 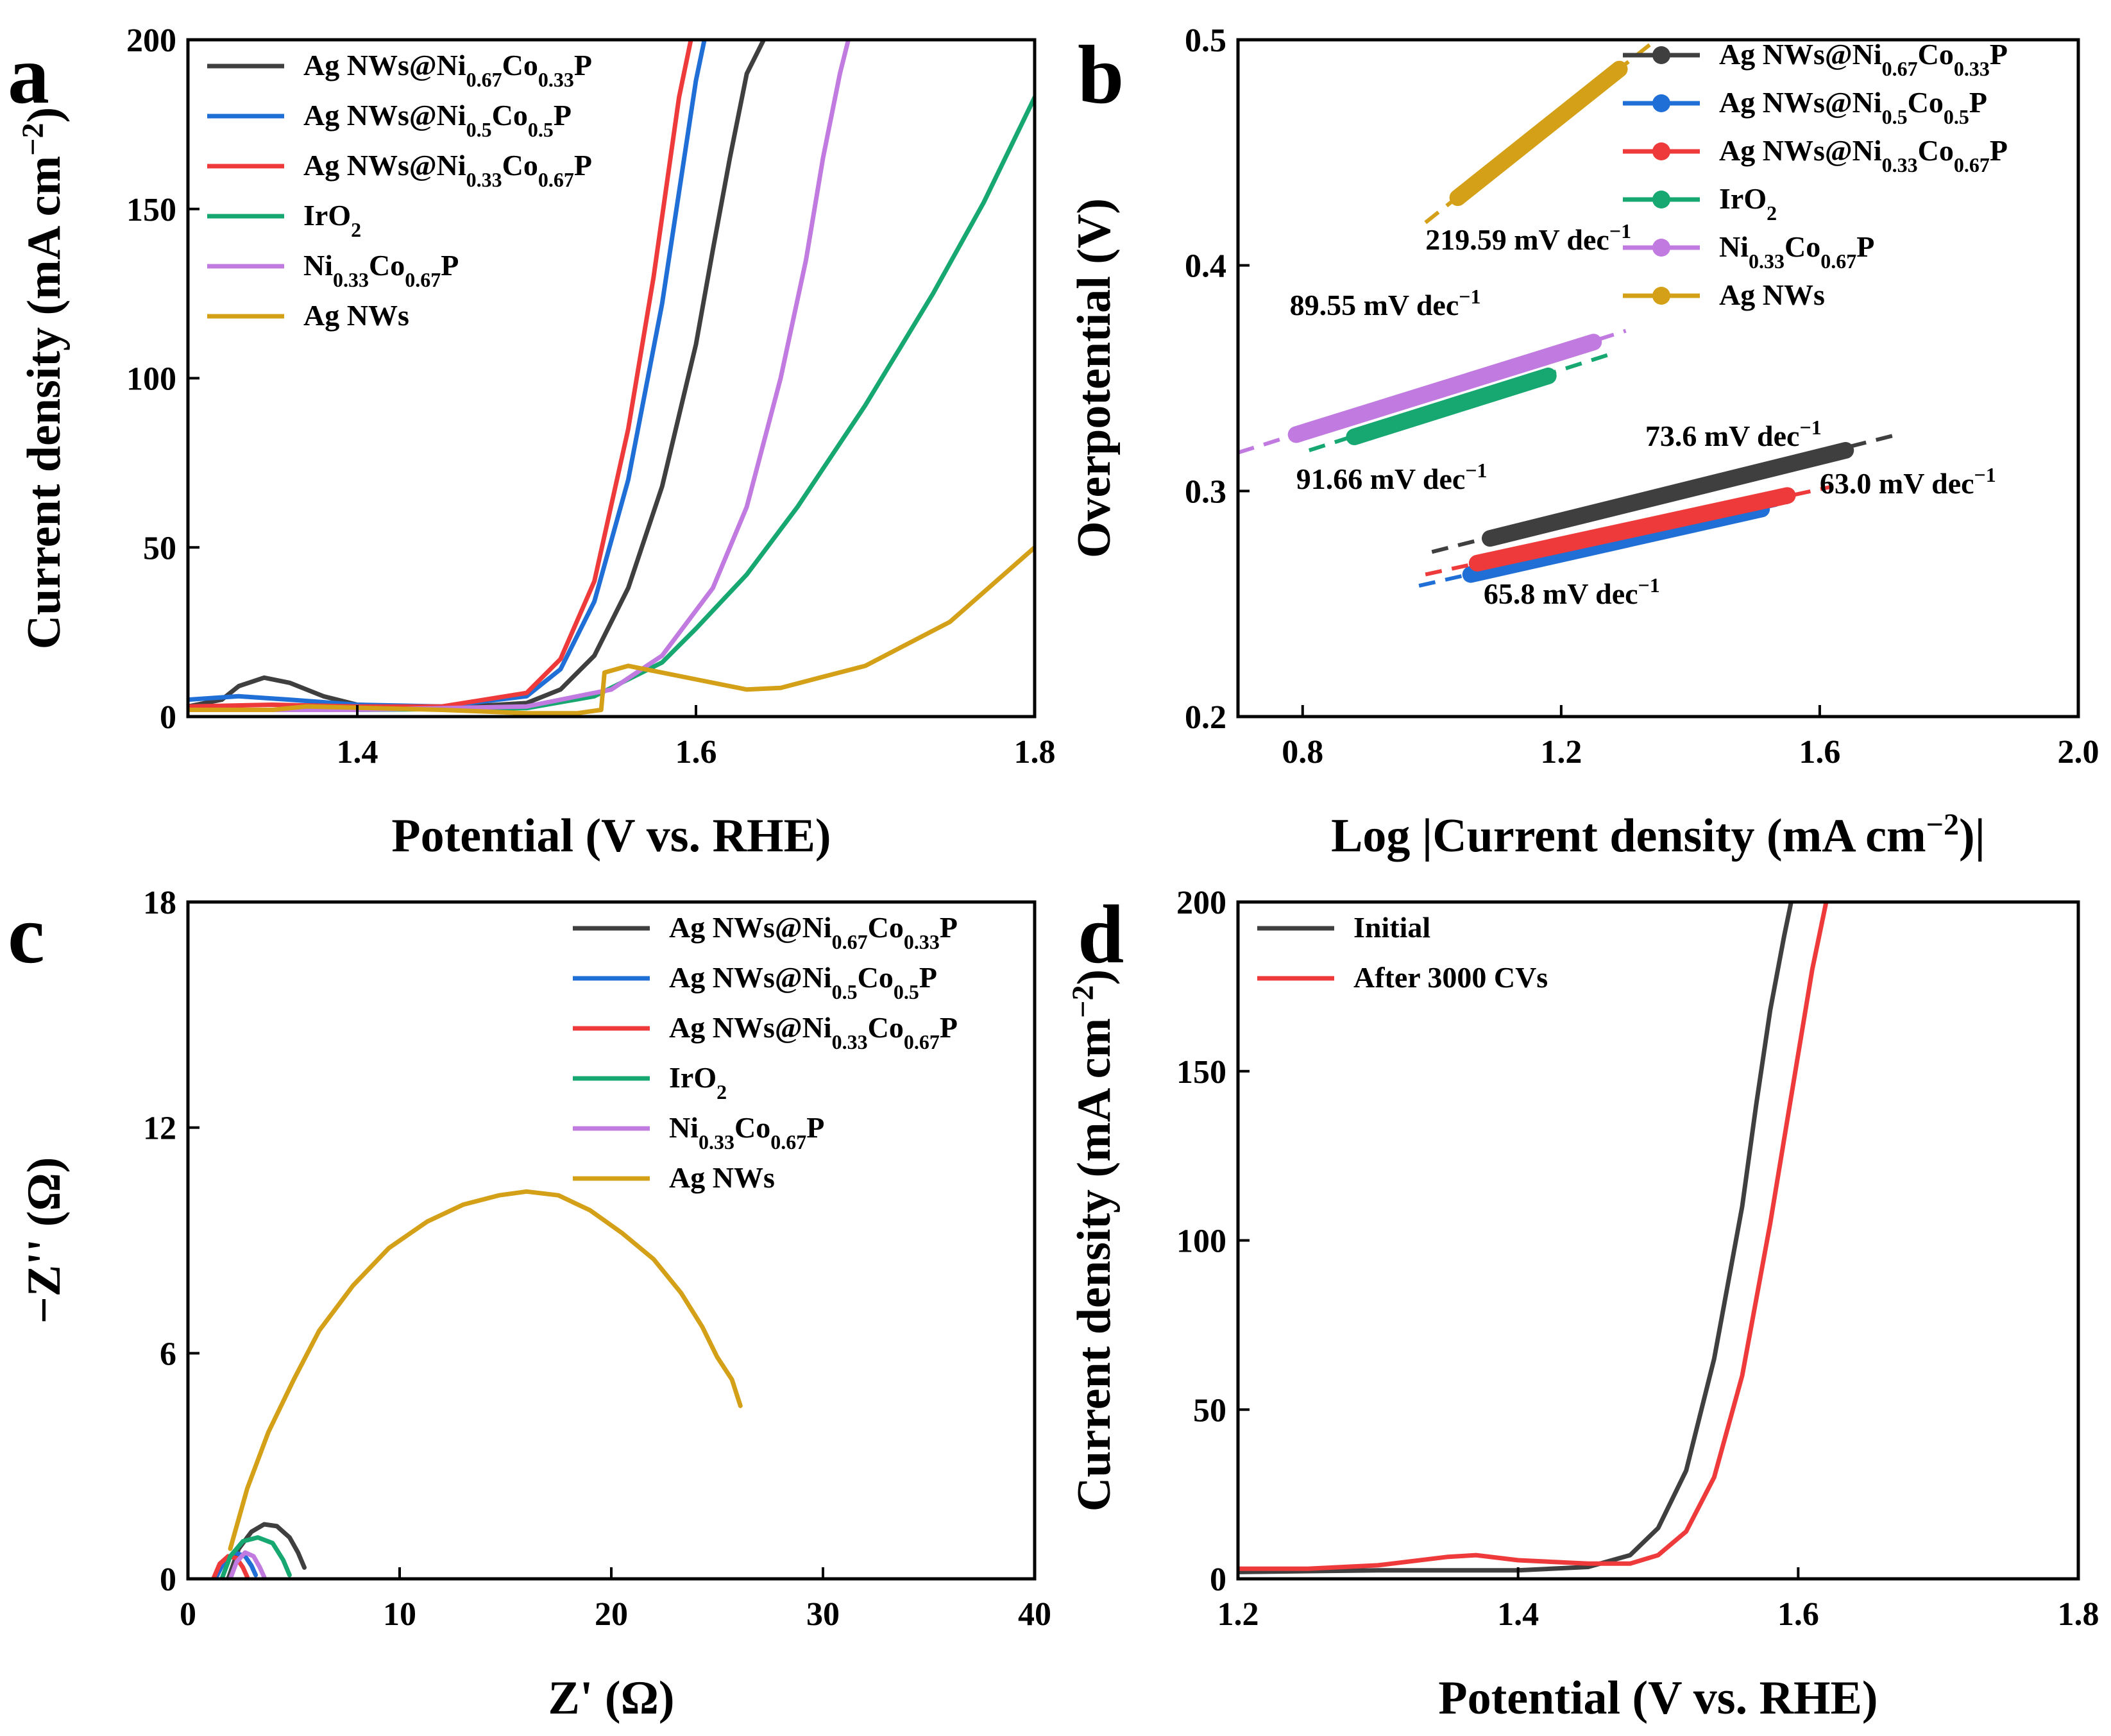 What do you see at coordinates (159, 1129) in the screenshot?
I see `y-tick-label-c-2: 12` at bounding box center [159, 1129].